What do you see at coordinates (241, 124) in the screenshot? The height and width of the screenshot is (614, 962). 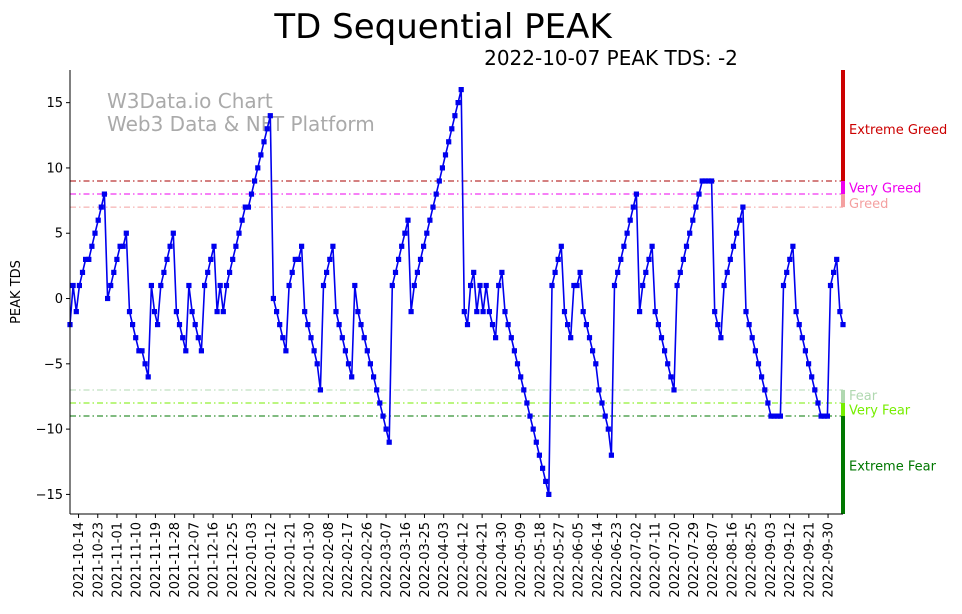 I see `watermark-line-2: Web3 Data & NFT Platform` at bounding box center [241, 124].